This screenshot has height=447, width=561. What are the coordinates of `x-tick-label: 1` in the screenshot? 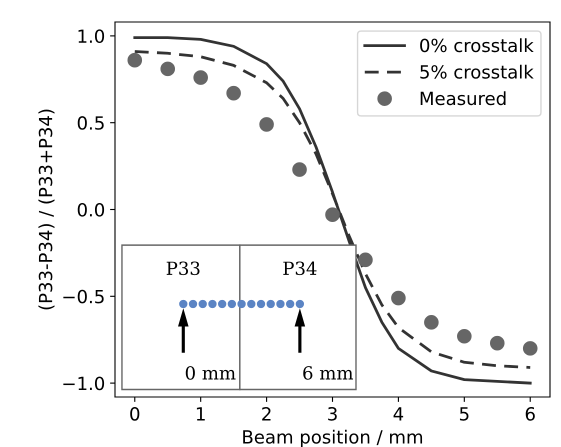 It's located at (200, 413).